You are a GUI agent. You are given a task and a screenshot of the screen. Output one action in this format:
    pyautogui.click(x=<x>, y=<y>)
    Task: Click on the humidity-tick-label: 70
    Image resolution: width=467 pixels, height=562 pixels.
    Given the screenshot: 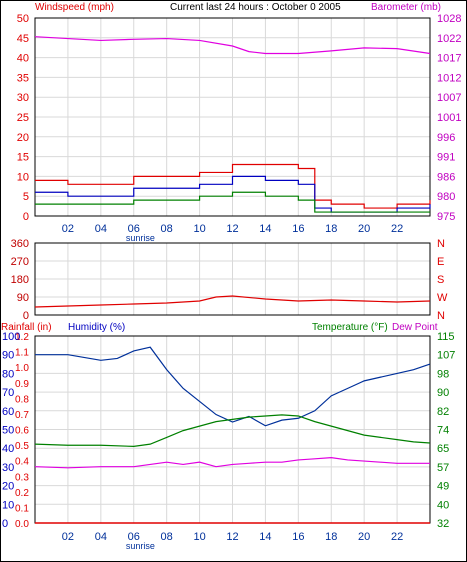 What is the action you would take?
    pyautogui.click(x=8, y=393)
    